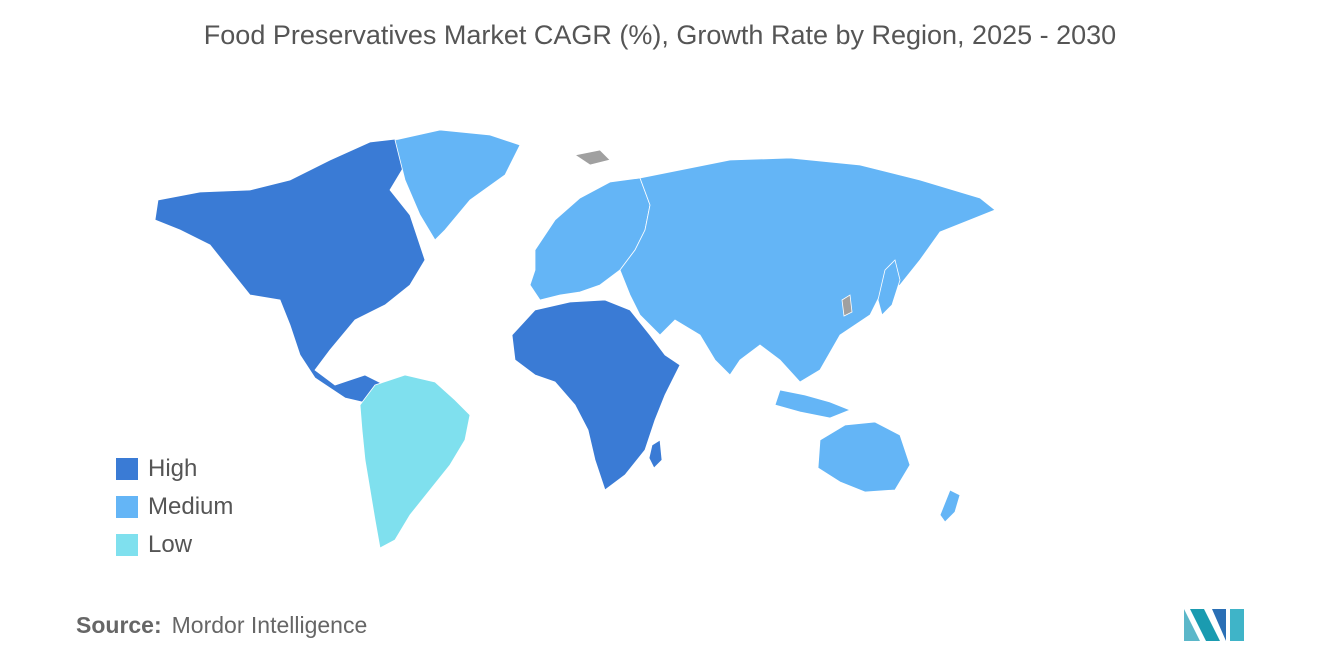 The height and width of the screenshot is (665, 1320). I want to click on region-no-data-korea, so click(847, 305).